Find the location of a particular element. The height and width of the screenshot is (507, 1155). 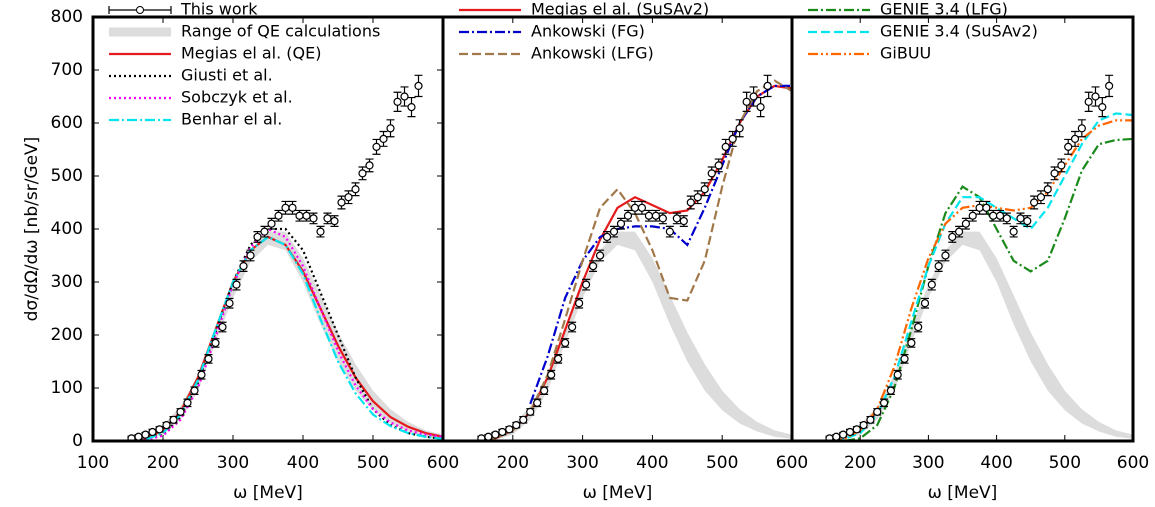

curve is located at coordinates (276, 338).